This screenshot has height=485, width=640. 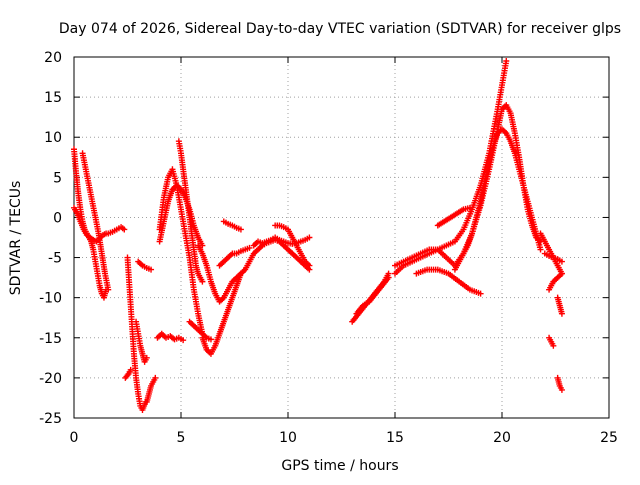 What do you see at coordinates (448, 281) in the screenshot?
I see `series-arc-z` at bounding box center [448, 281].